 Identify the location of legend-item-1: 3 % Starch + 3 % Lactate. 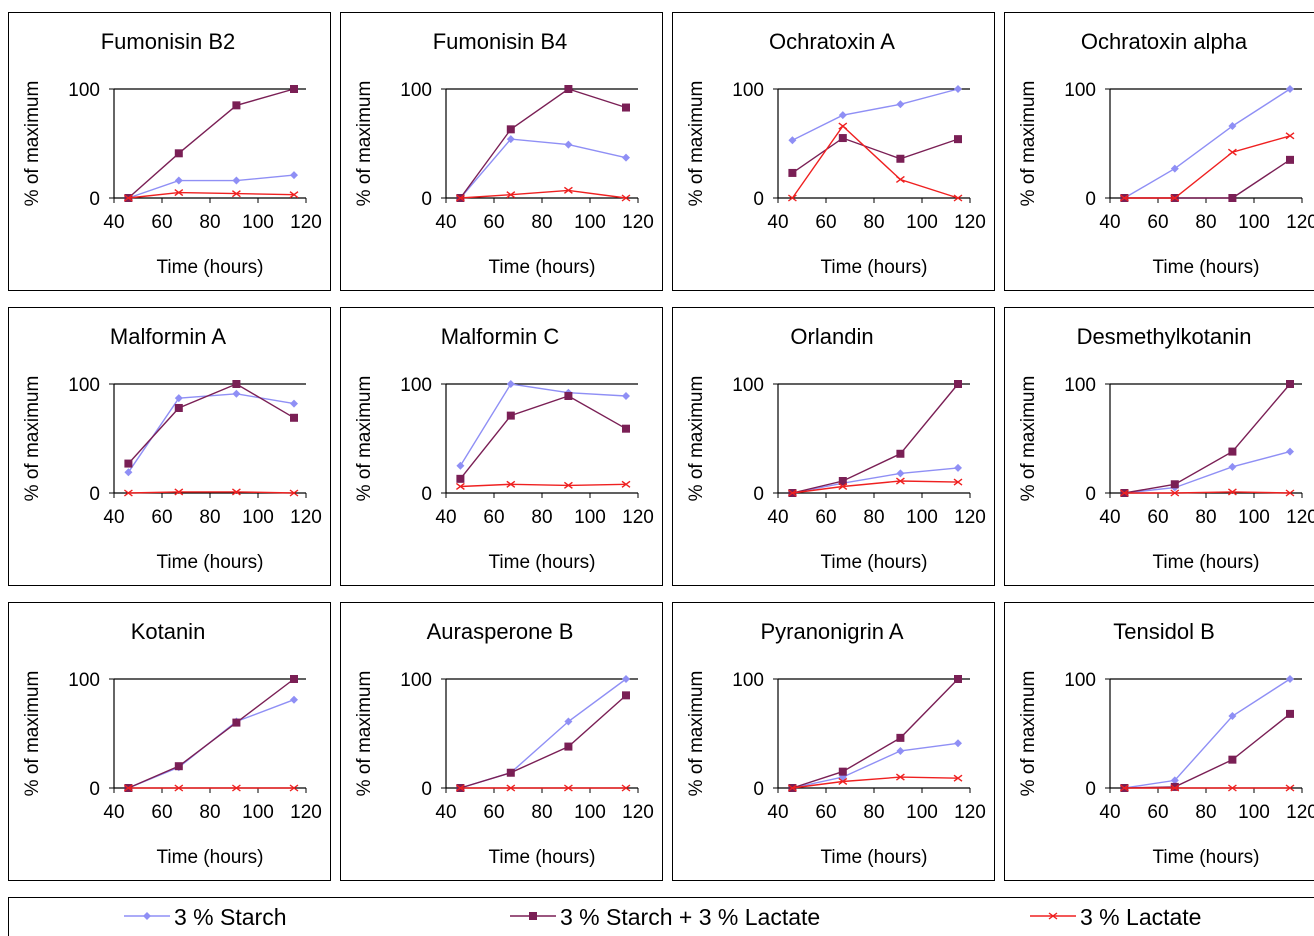
(665, 917).